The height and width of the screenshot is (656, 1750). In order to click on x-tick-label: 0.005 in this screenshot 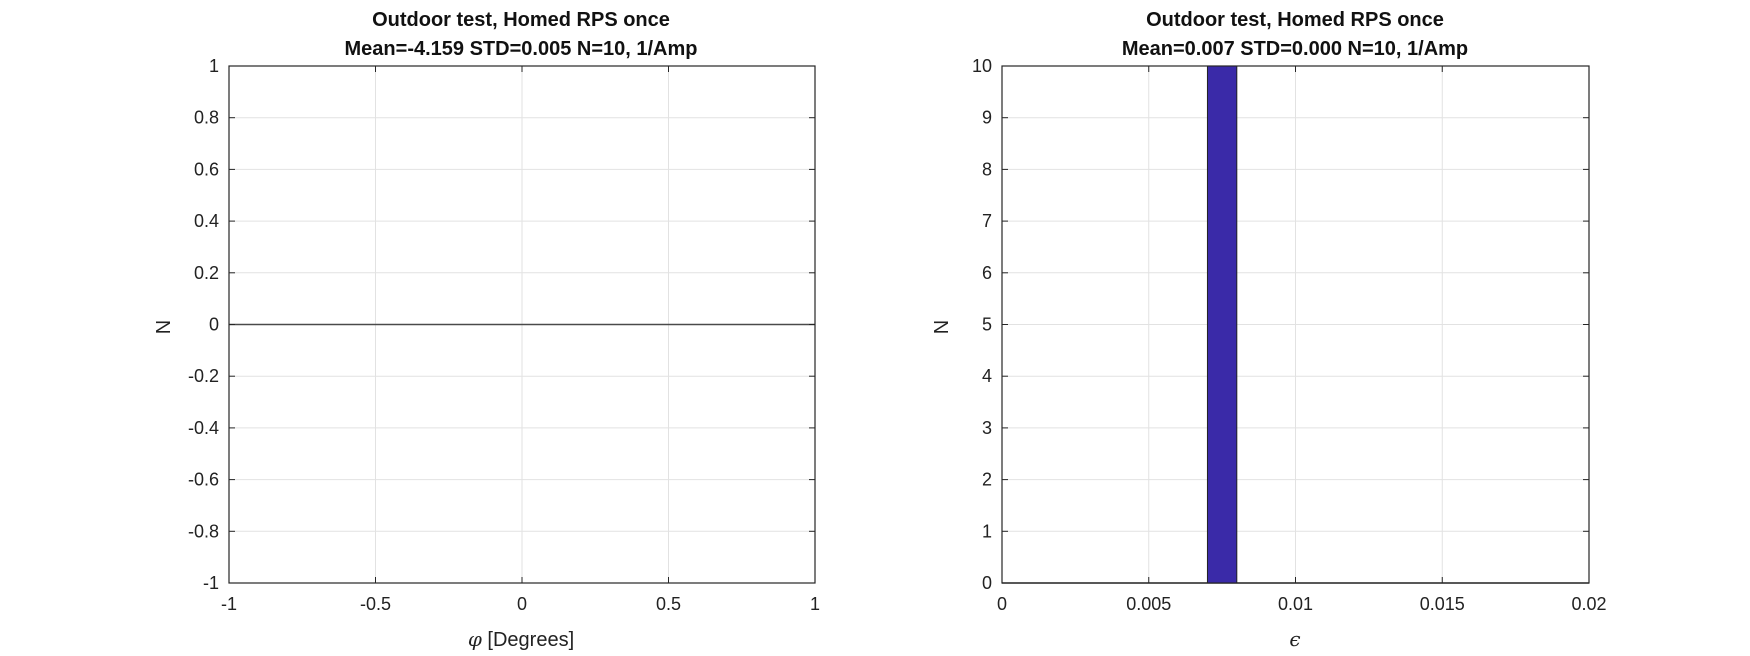, I will do `click(1148, 604)`.